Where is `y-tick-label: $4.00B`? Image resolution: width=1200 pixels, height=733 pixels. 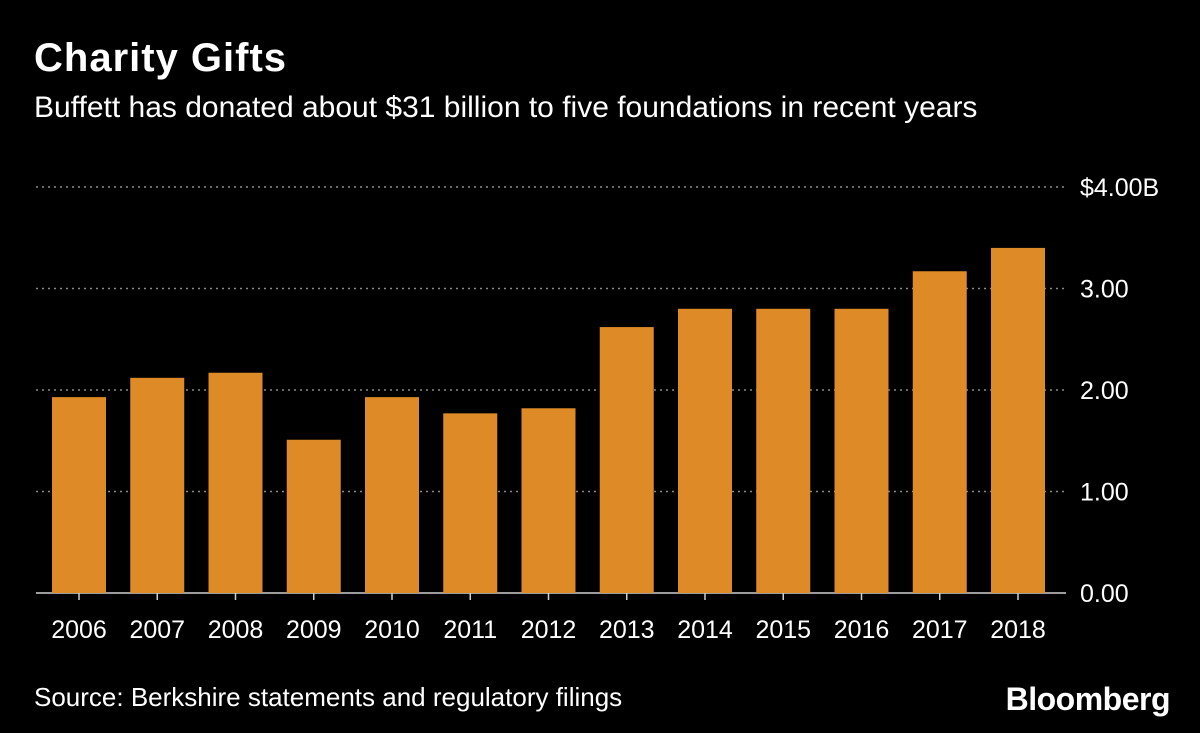
y-tick-label: $4.00B is located at coordinates (1119, 188).